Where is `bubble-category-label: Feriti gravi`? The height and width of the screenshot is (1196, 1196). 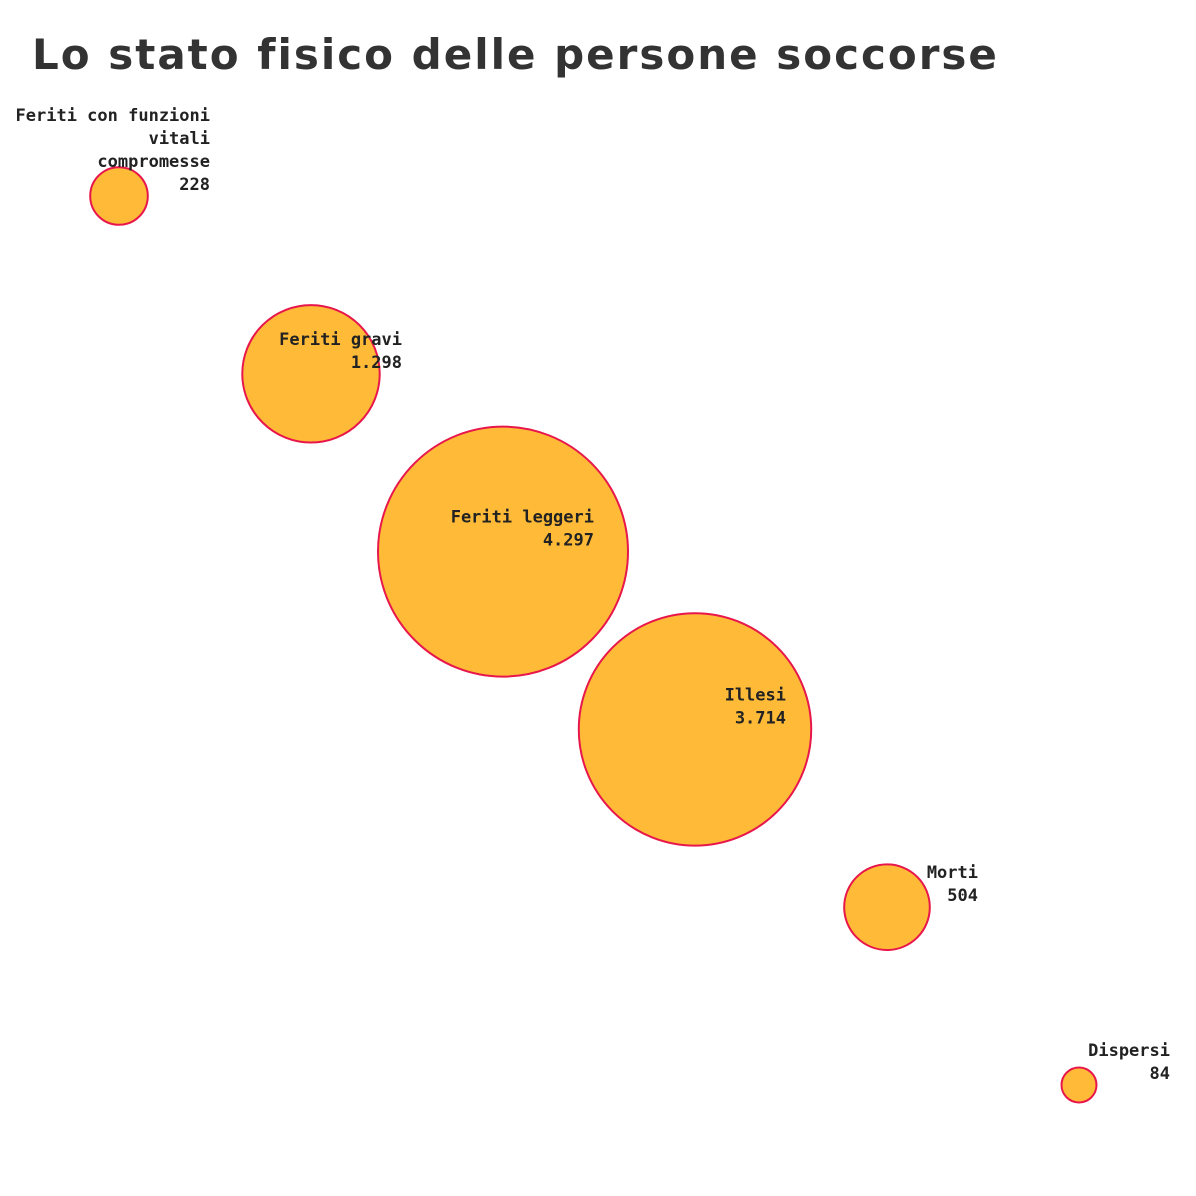
bubble-category-label: Feriti gravi is located at coordinates (340, 340).